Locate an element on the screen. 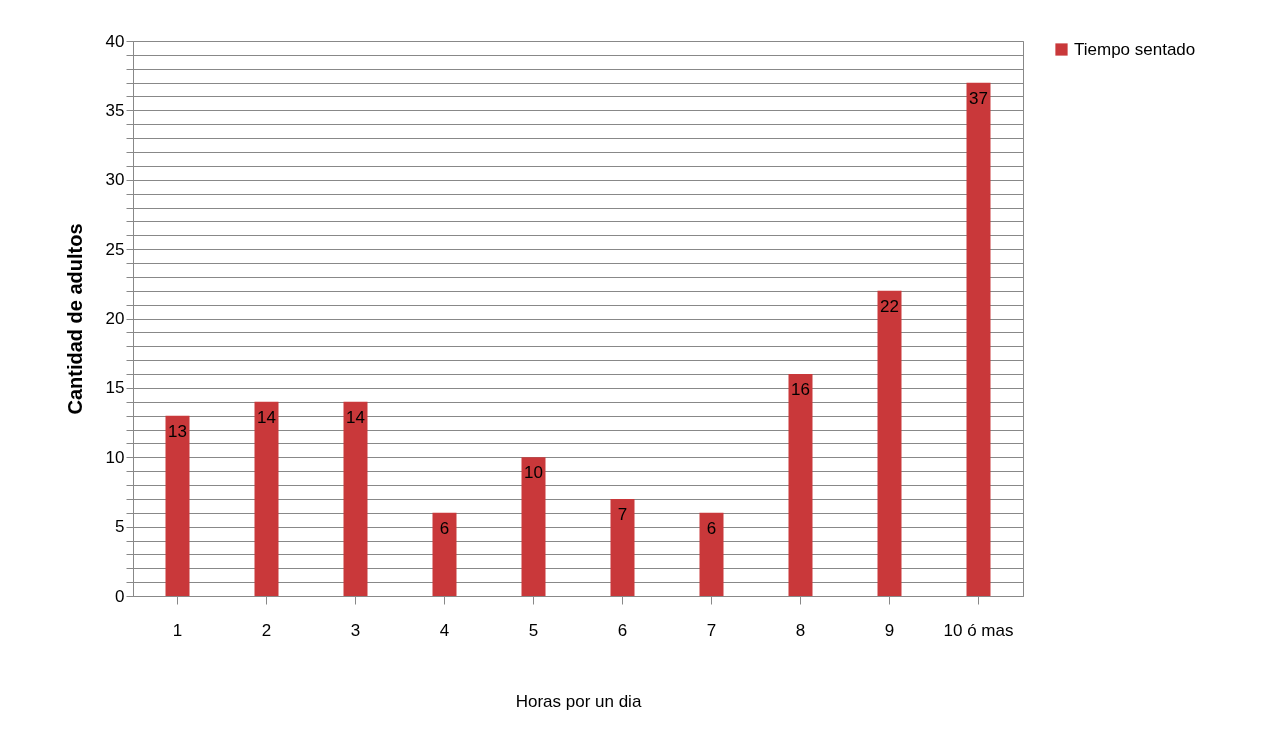 The image size is (1286, 738). y-tick-label: 20 is located at coordinates (115, 318).